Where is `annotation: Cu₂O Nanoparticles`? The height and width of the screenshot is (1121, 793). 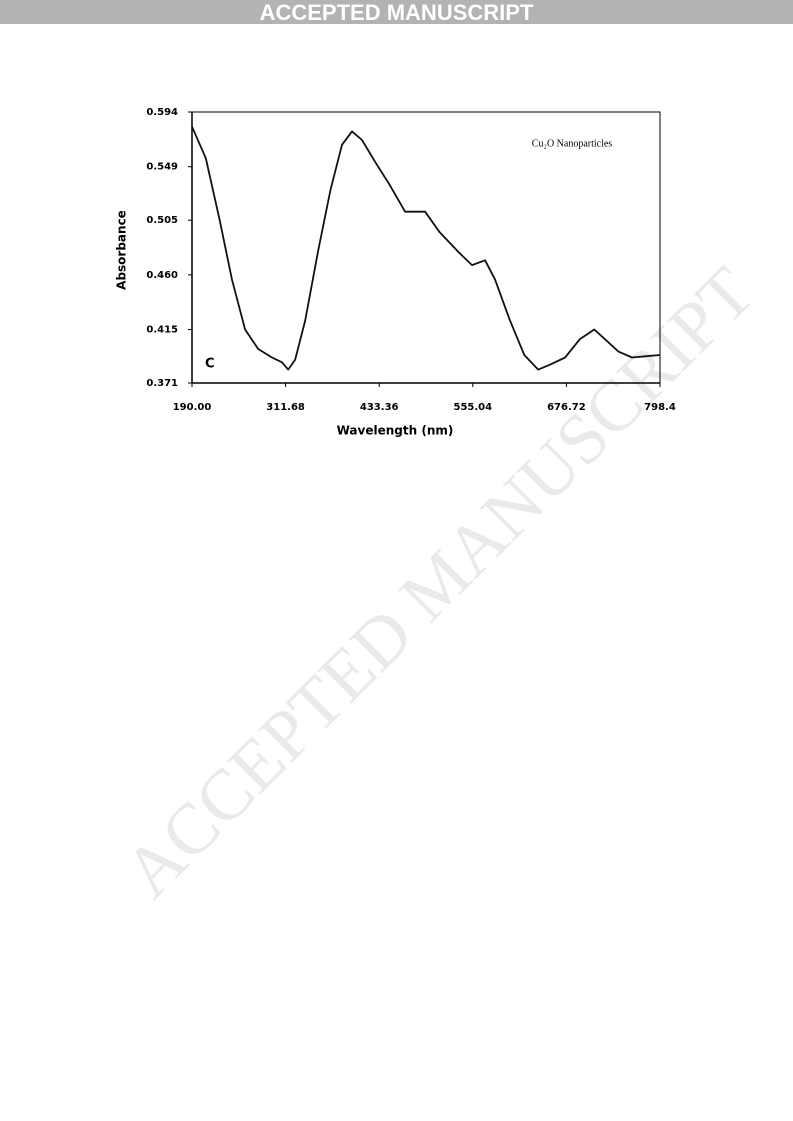
annotation: Cu₂O Nanoparticles is located at coordinates (572, 143).